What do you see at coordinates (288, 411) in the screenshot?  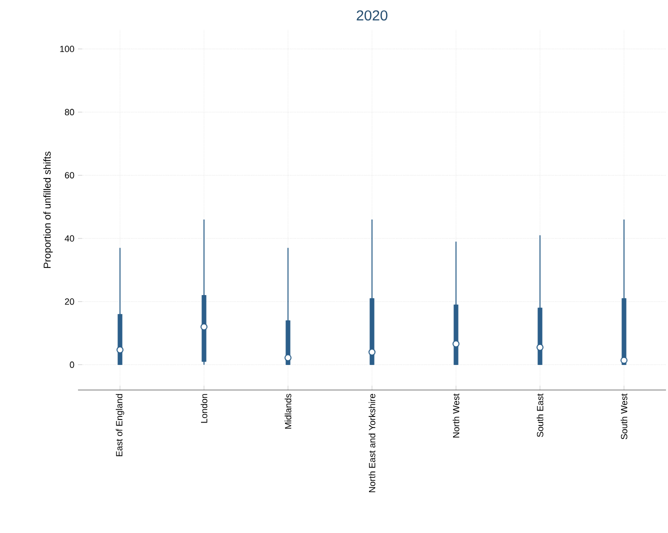 I see `x-tick-label: Midlands` at bounding box center [288, 411].